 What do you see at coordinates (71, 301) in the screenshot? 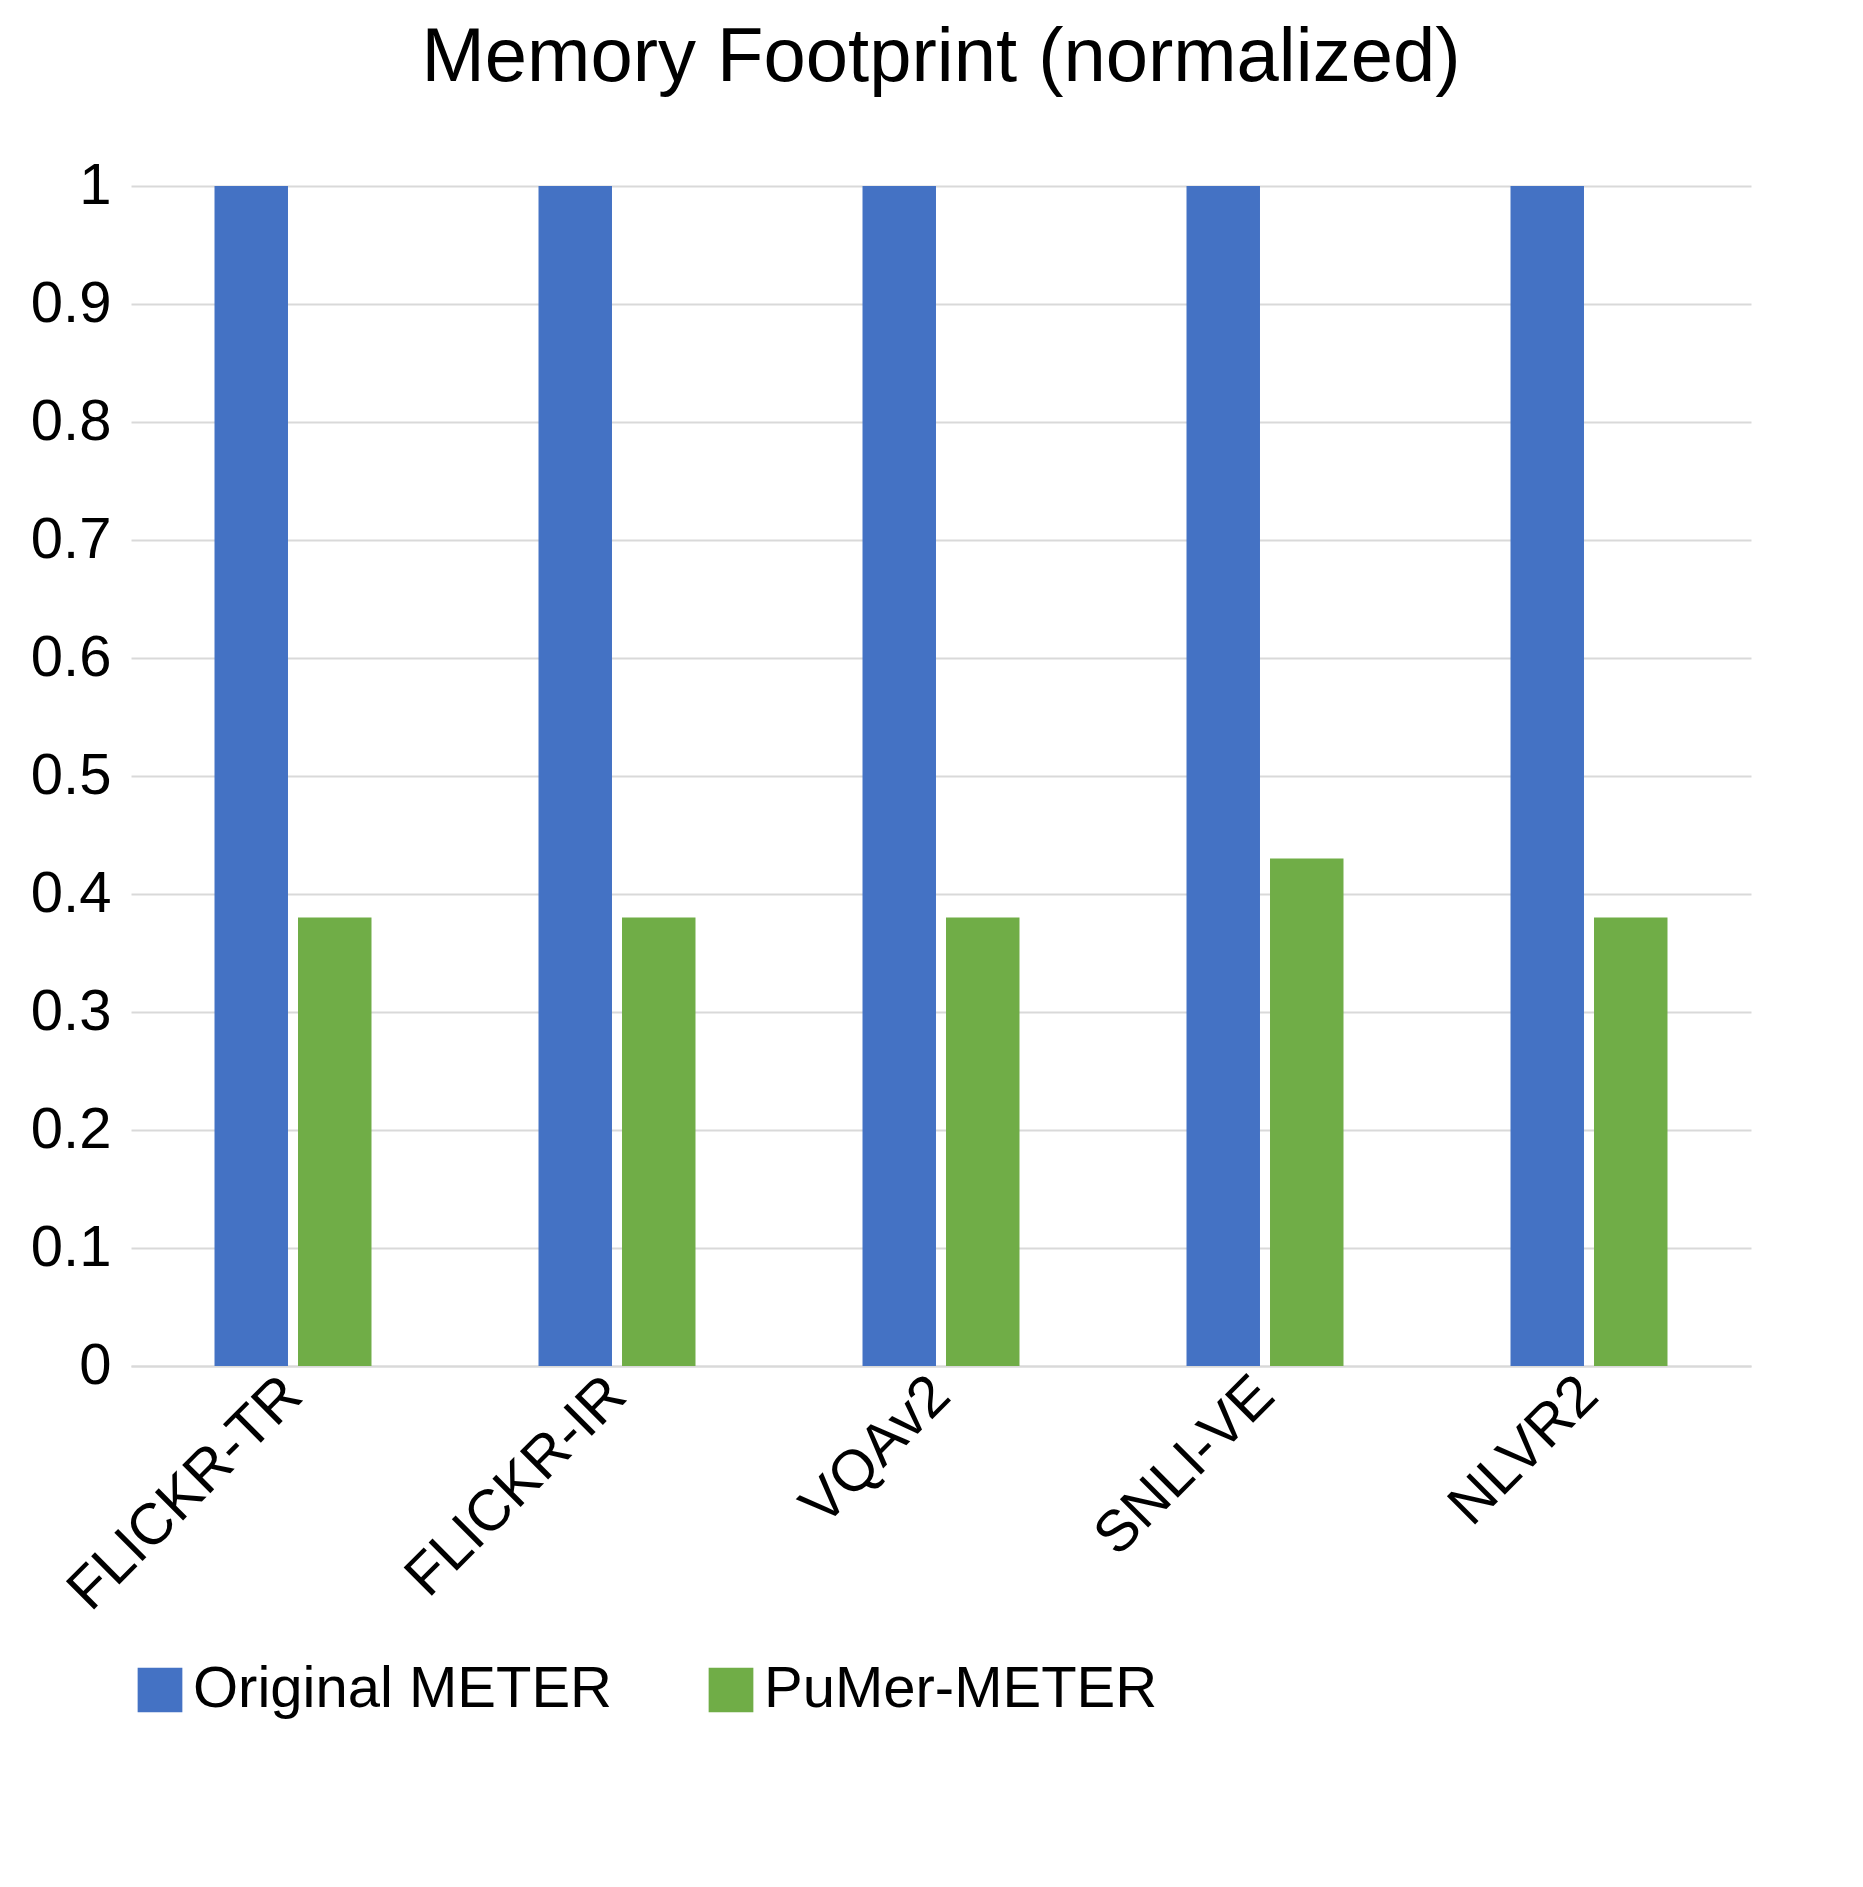
I see `y-tick-label: 0.9` at bounding box center [71, 301].